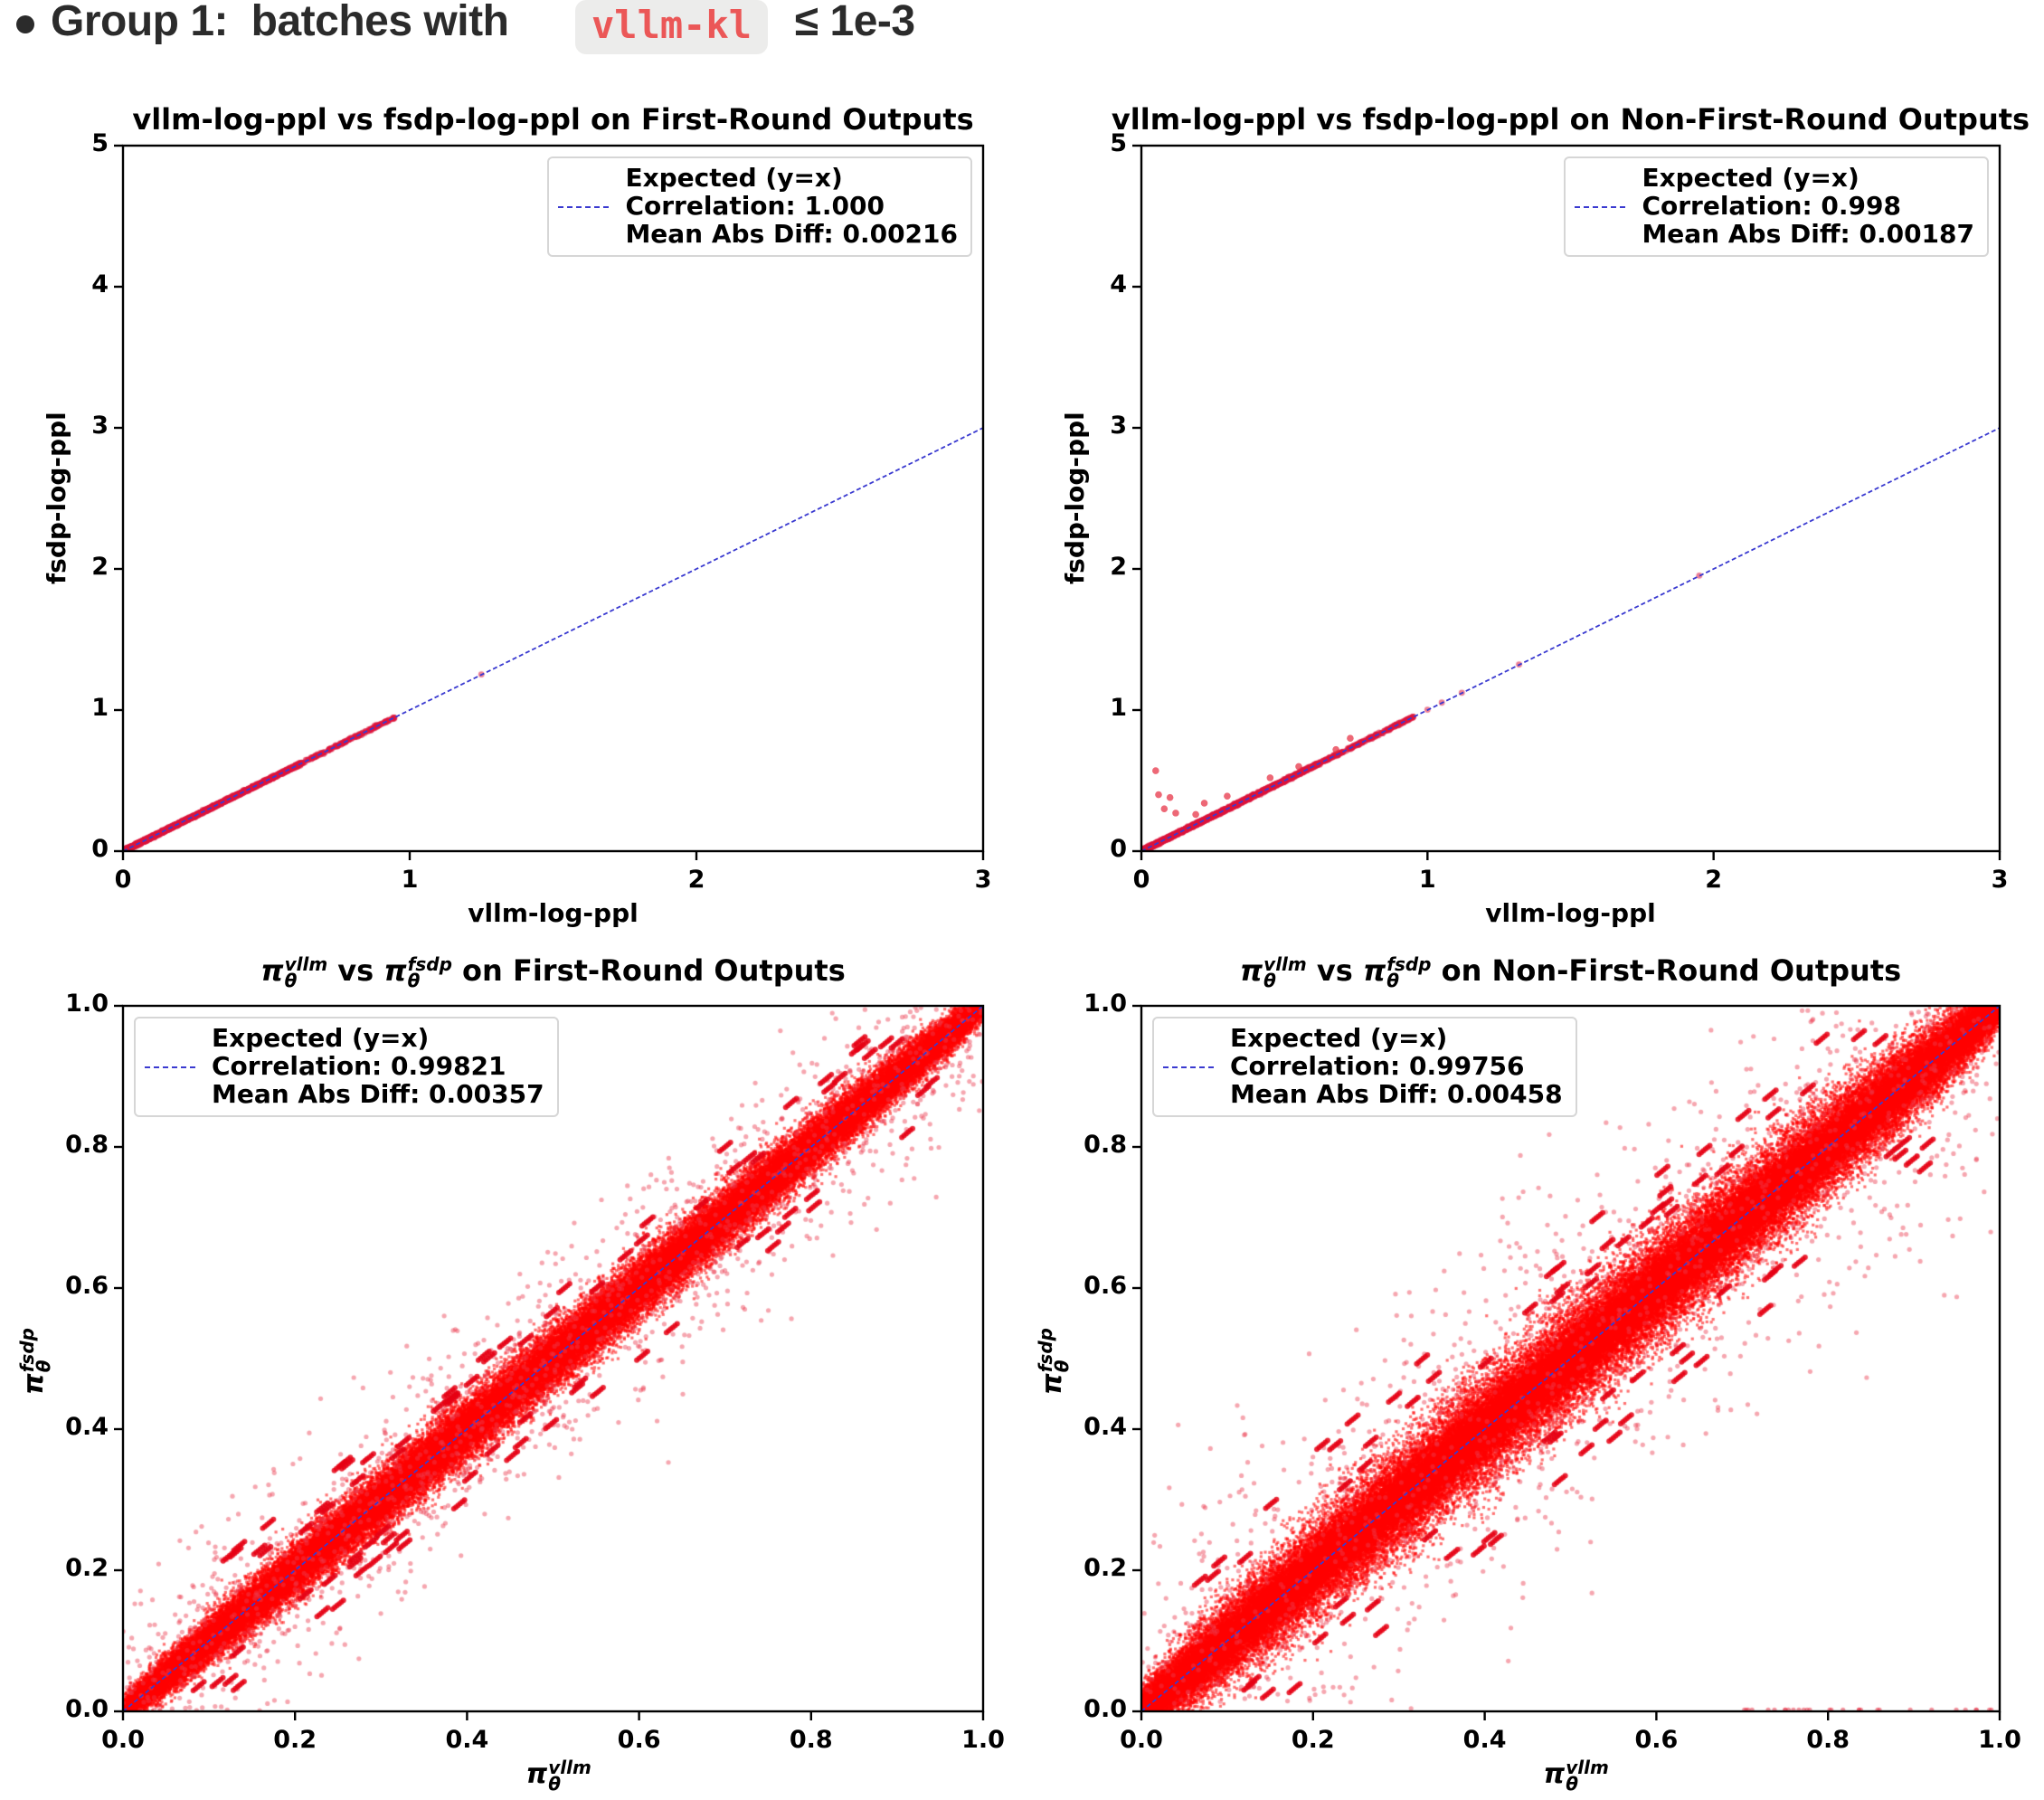 The image size is (2044, 1800). What do you see at coordinates (1808, 234) in the screenshot?
I see `legend-entry: Mean Abs Diff: 0.00187` at bounding box center [1808, 234].